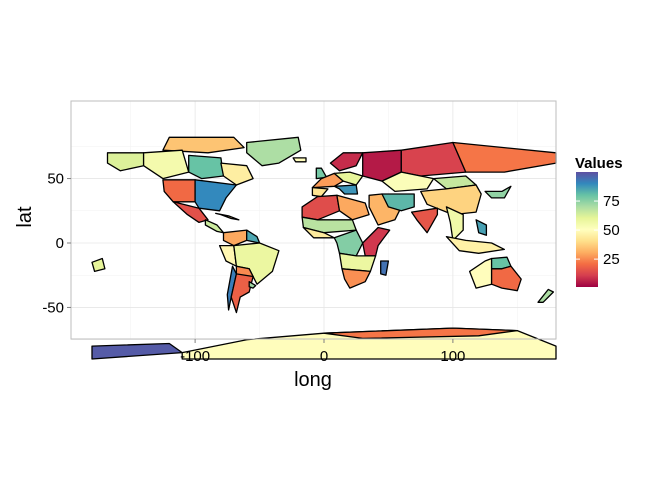  Describe the element at coordinates (25, 217) in the screenshot. I see `y-axis-title: lat` at that location.